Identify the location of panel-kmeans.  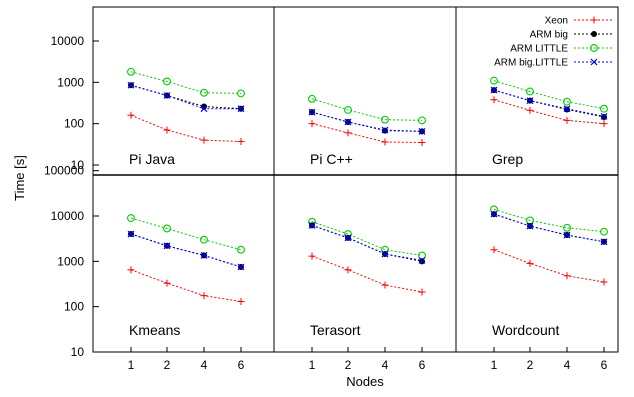
(186, 260).